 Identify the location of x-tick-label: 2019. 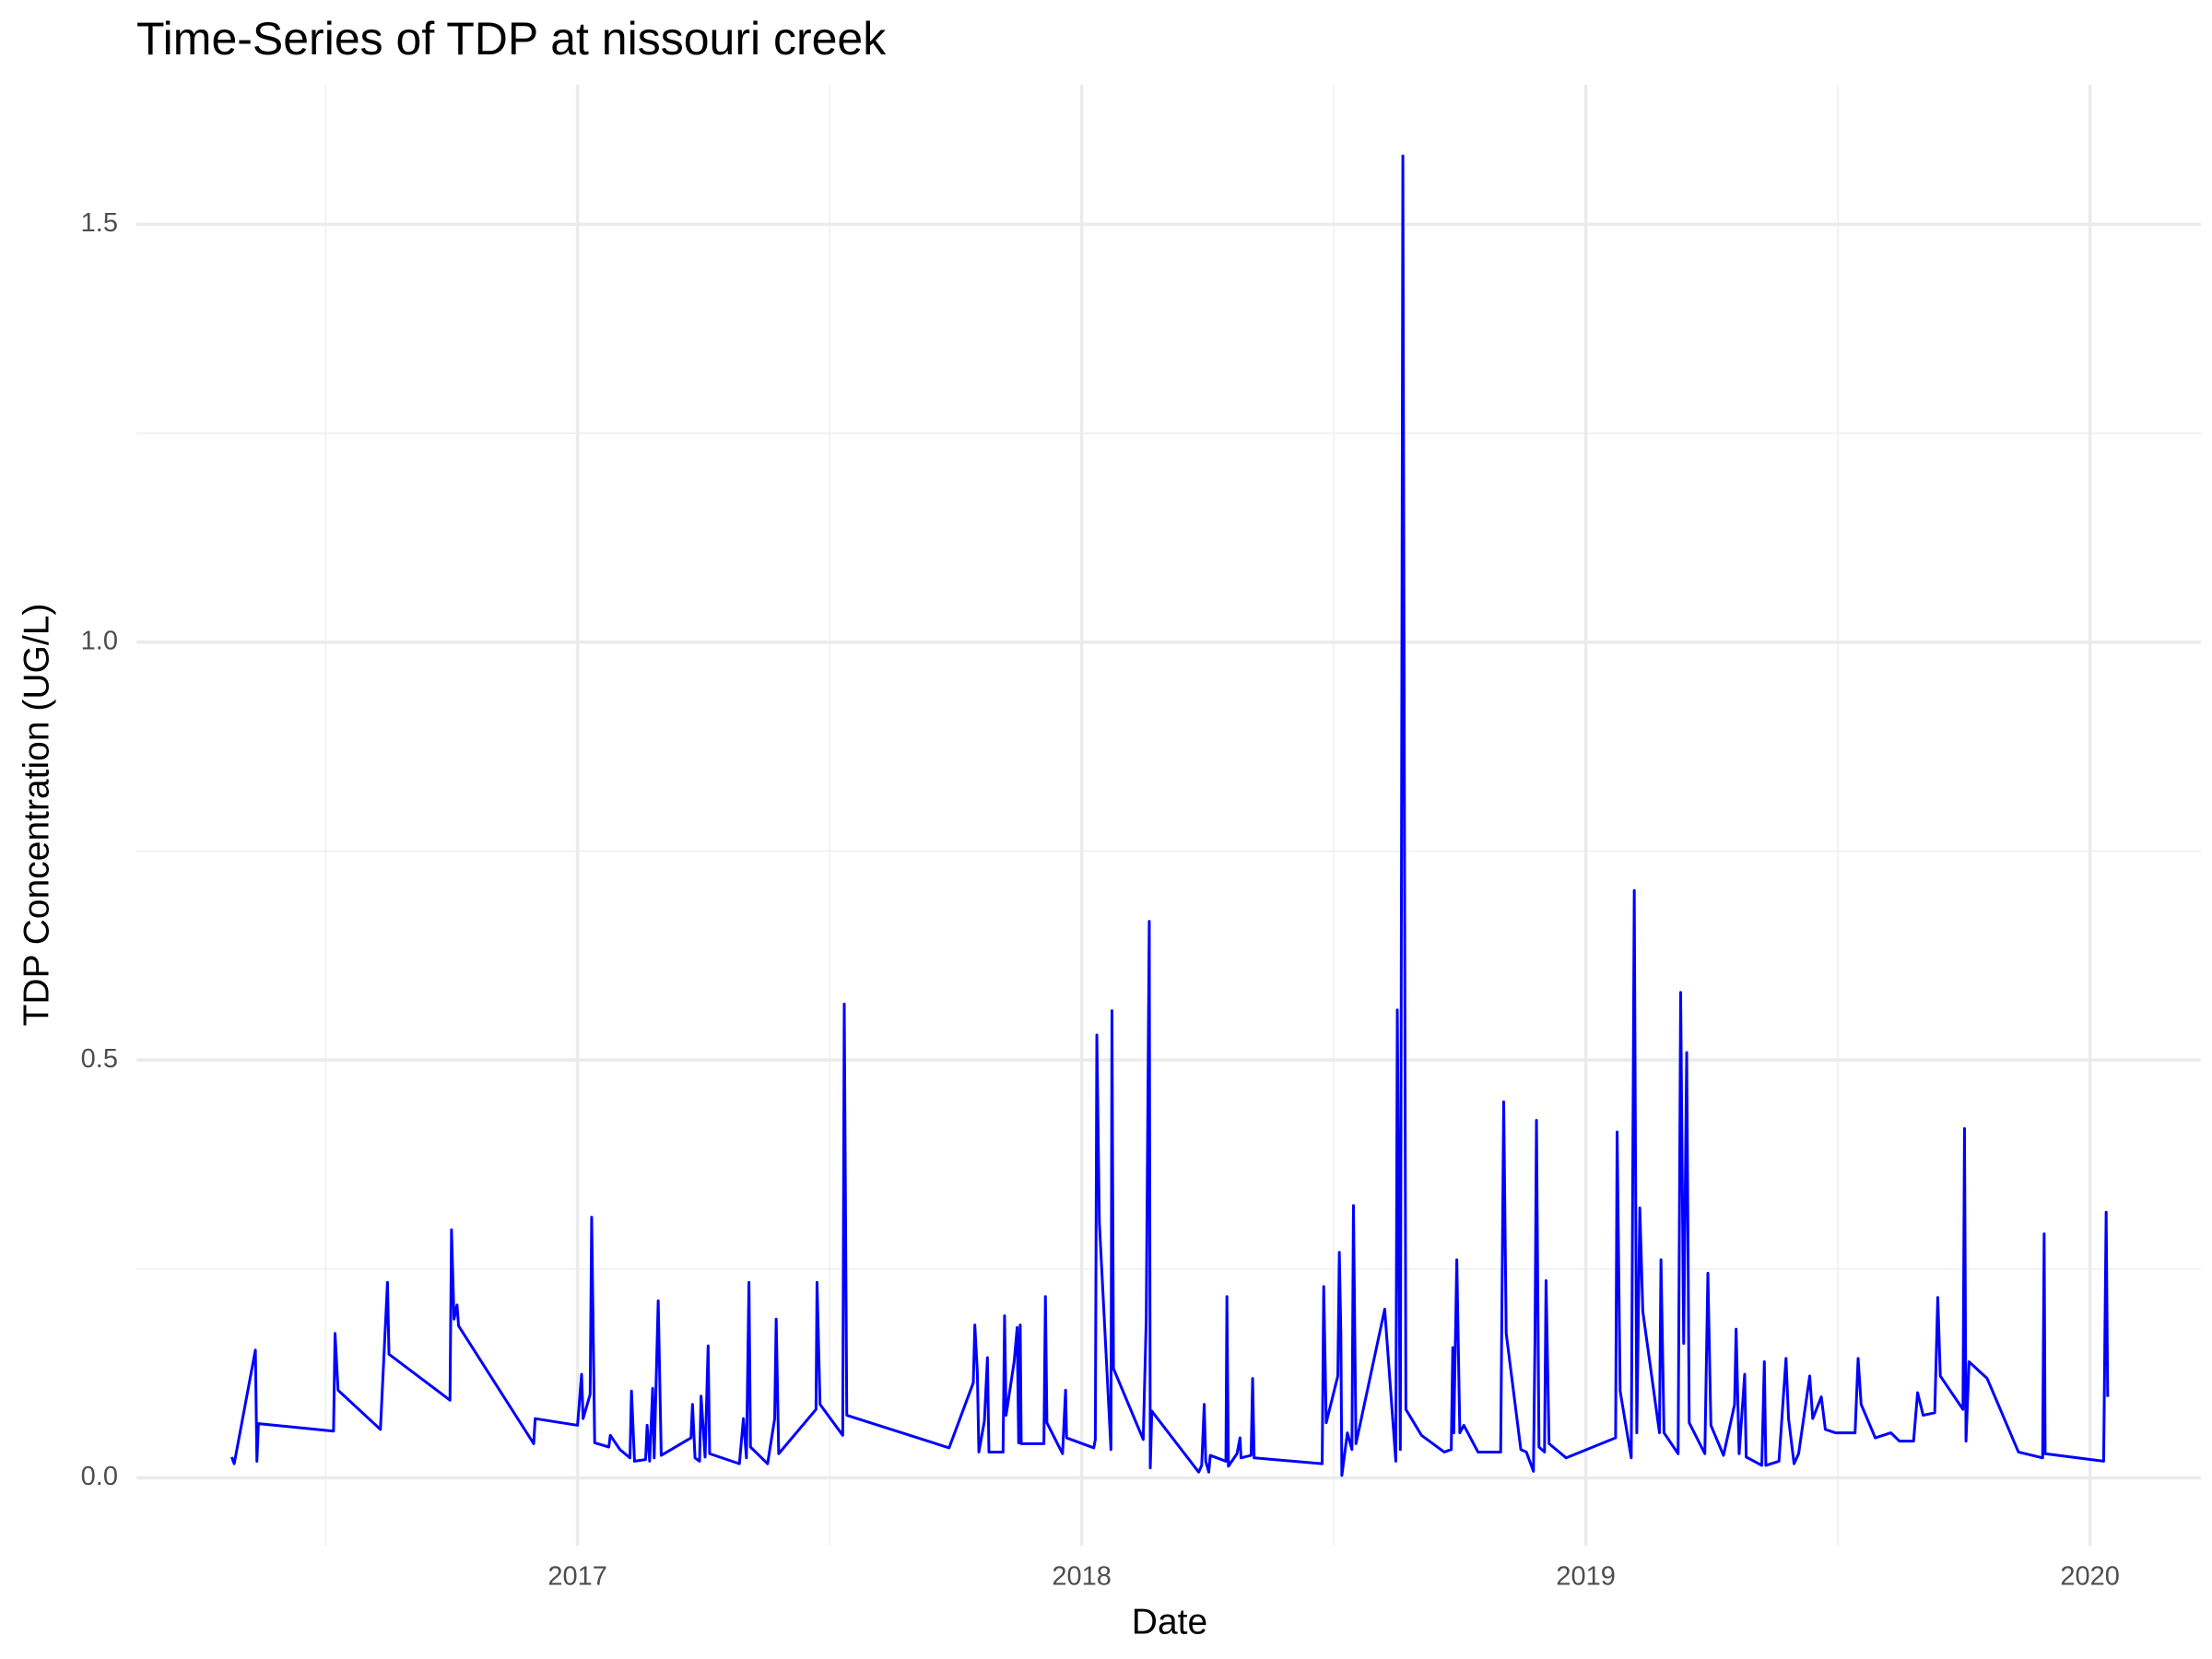
(1586, 1577).